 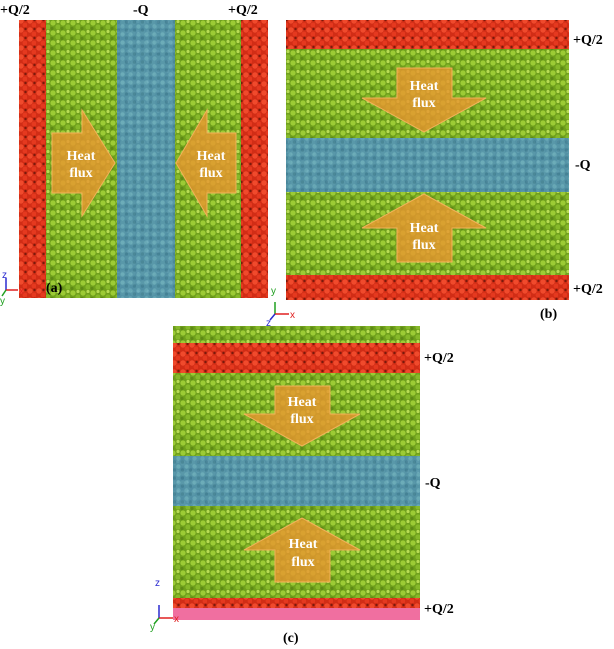 I want to click on panel-a-left-heat-flux-arrow, so click(x=83, y=163).